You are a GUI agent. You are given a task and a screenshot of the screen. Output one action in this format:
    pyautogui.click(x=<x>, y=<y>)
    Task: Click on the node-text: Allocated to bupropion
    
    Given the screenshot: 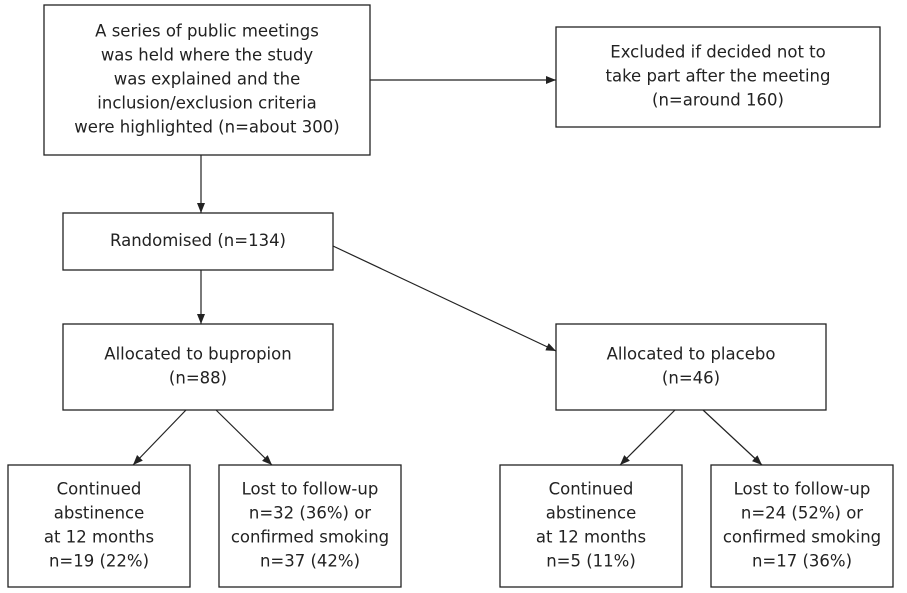 What is the action you would take?
    pyautogui.click(x=197, y=354)
    